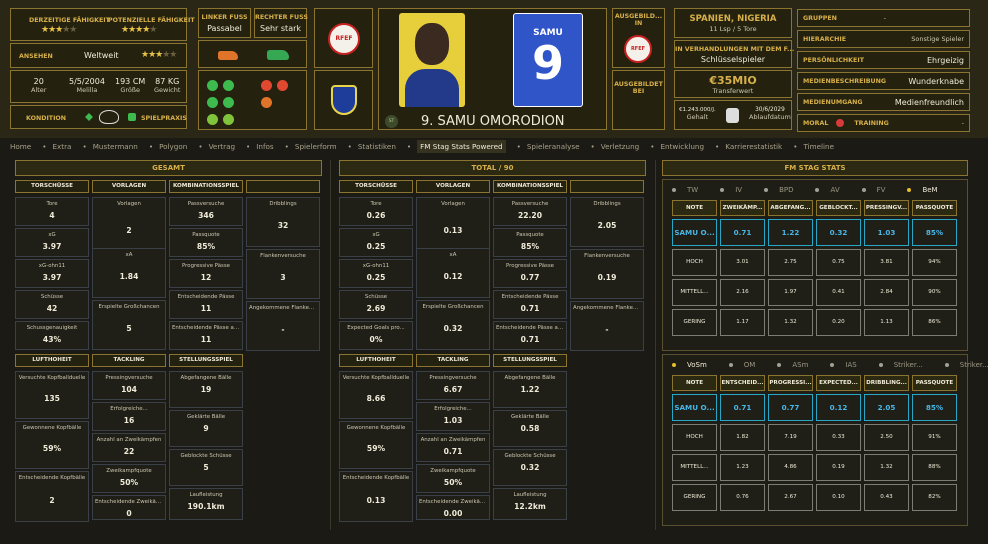  I want to click on tab-karrierestatistik: Karrierestatistik, so click(754, 146).